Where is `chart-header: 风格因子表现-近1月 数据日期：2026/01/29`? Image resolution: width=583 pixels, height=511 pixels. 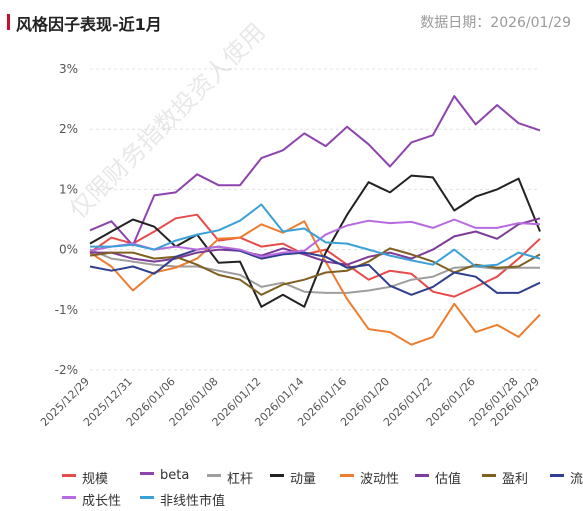 chart-header: 风格因子表现-近1月 数据日期：2026/01/29 is located at coordinates (291, 22).